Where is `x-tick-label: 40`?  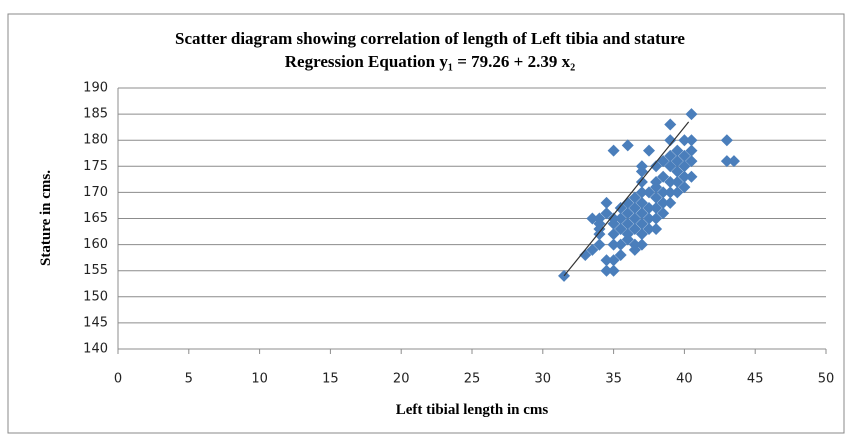 x-tick-label: 40 is located at coordinates (684, 379).